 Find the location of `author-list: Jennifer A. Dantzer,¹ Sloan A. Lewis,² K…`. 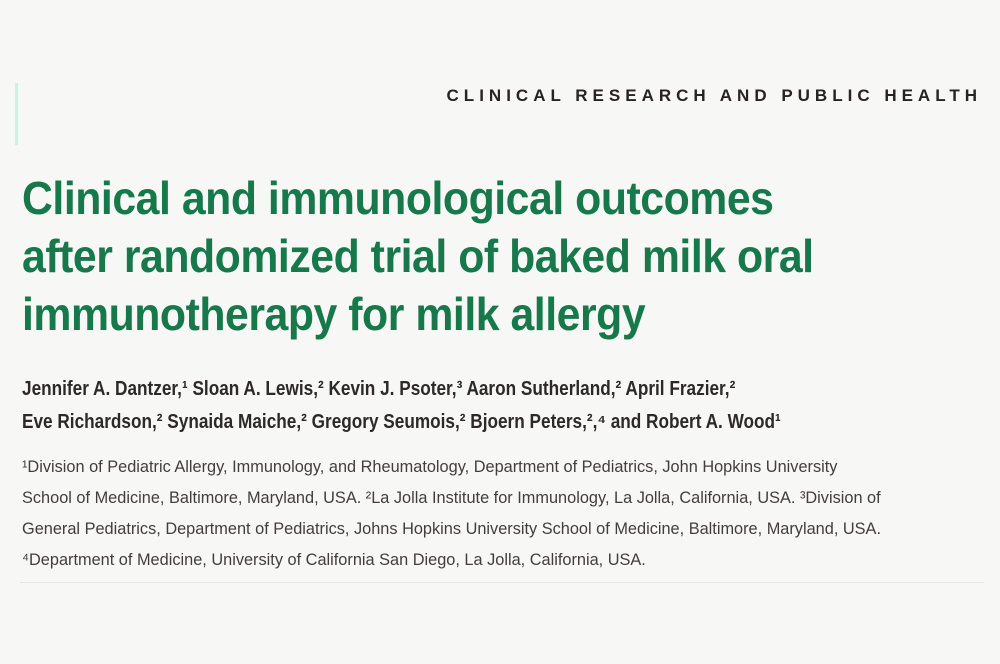

author-list: Jennifer A. Dantzer,¹ Sloan A. Lewis,² K… is located at coordinates (463, 405).